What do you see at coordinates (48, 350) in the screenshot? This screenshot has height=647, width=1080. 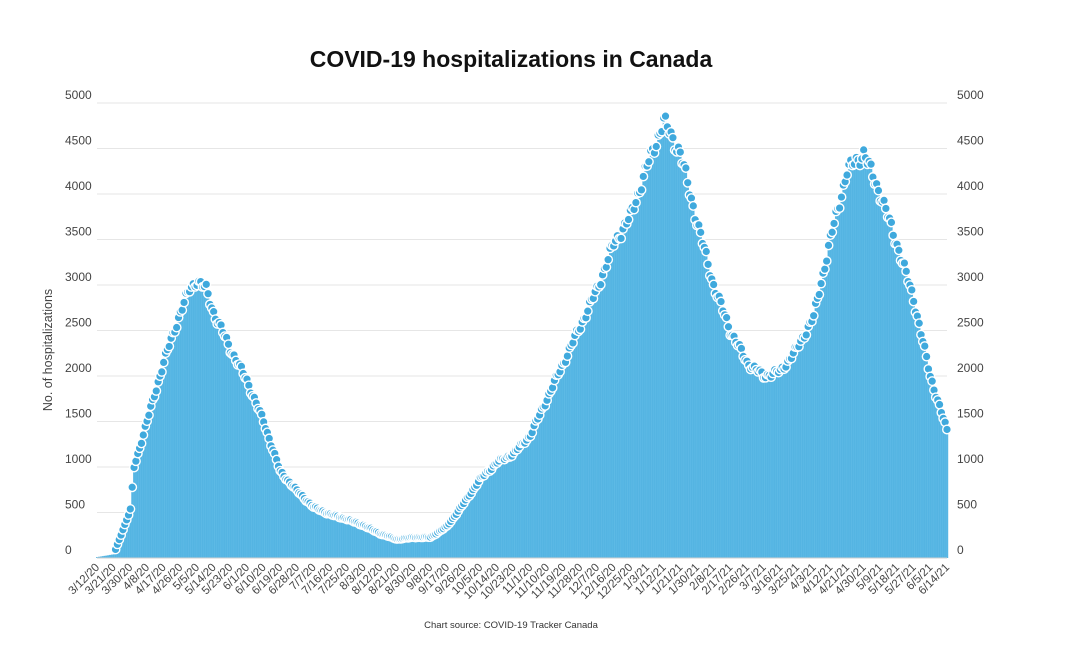 I see `y-axis-label: No. of hospitalizations` at bounding box center [48, 350].